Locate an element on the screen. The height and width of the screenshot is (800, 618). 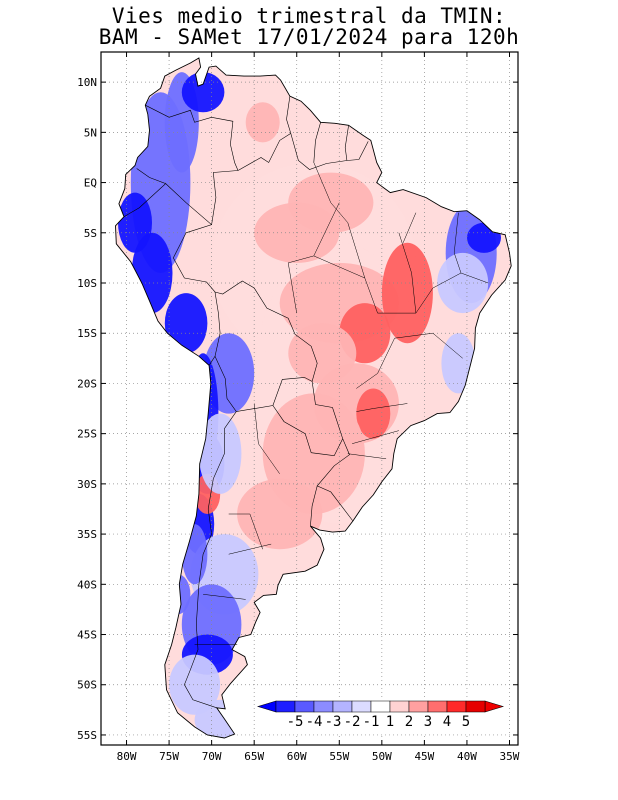
lat-tick-label: 10S is located at coordinates (87, 283).